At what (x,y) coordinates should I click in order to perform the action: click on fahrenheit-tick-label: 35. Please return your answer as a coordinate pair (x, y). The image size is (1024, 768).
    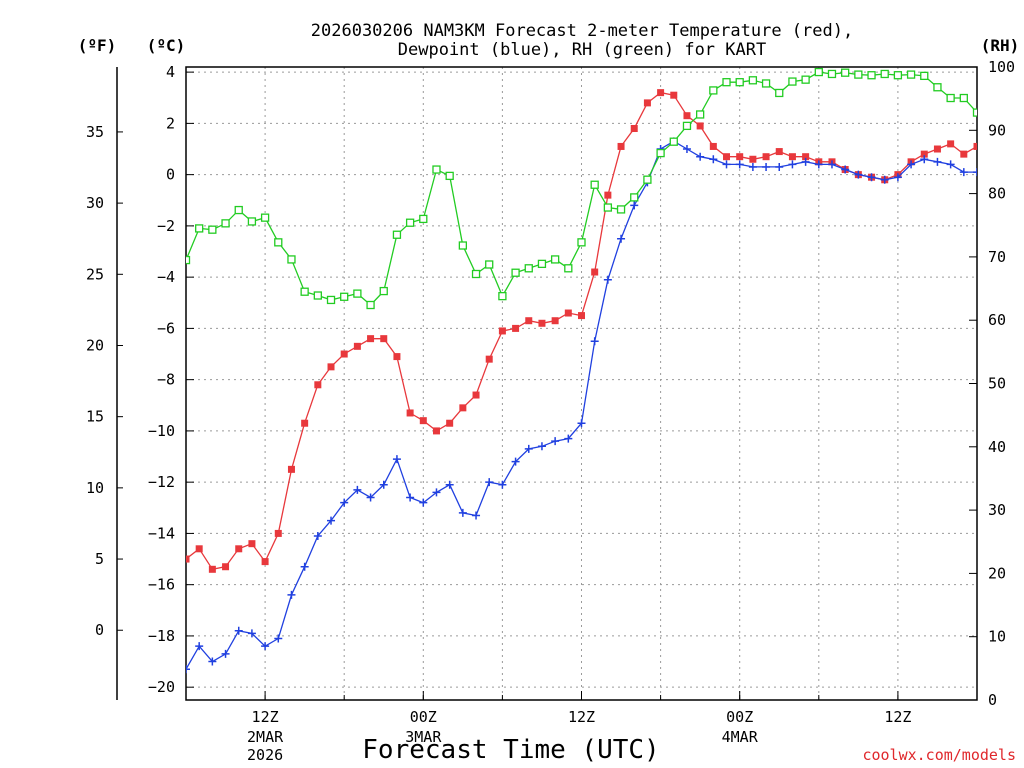
    Looking at the image, I should click on (95, 132).